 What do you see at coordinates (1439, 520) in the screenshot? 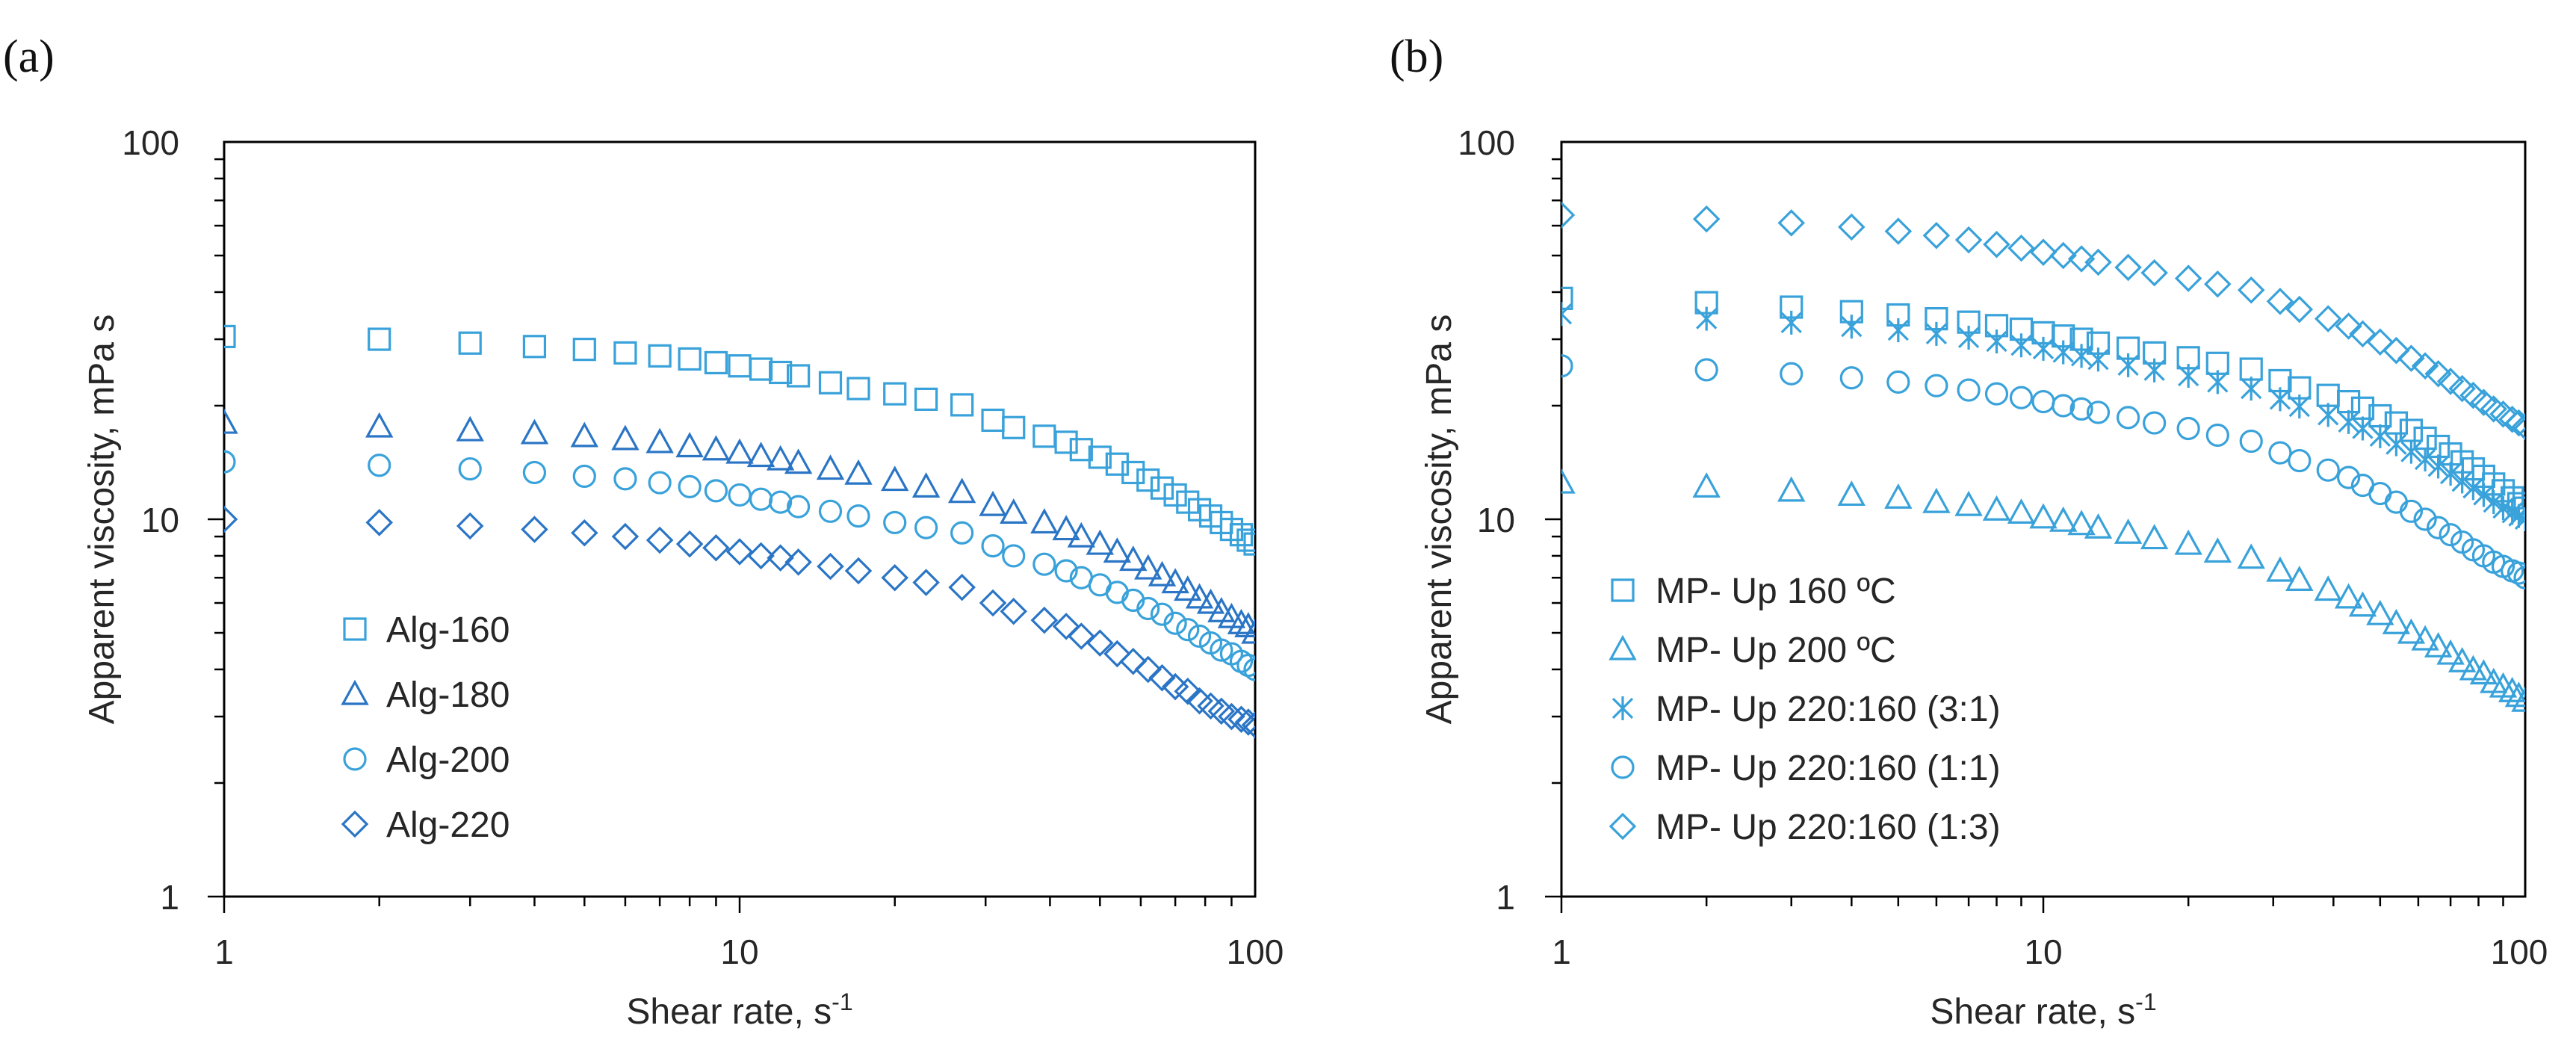
I see `y-axis-title: Apparent viscosity, mPa s` at bounding box center [1439, 520].